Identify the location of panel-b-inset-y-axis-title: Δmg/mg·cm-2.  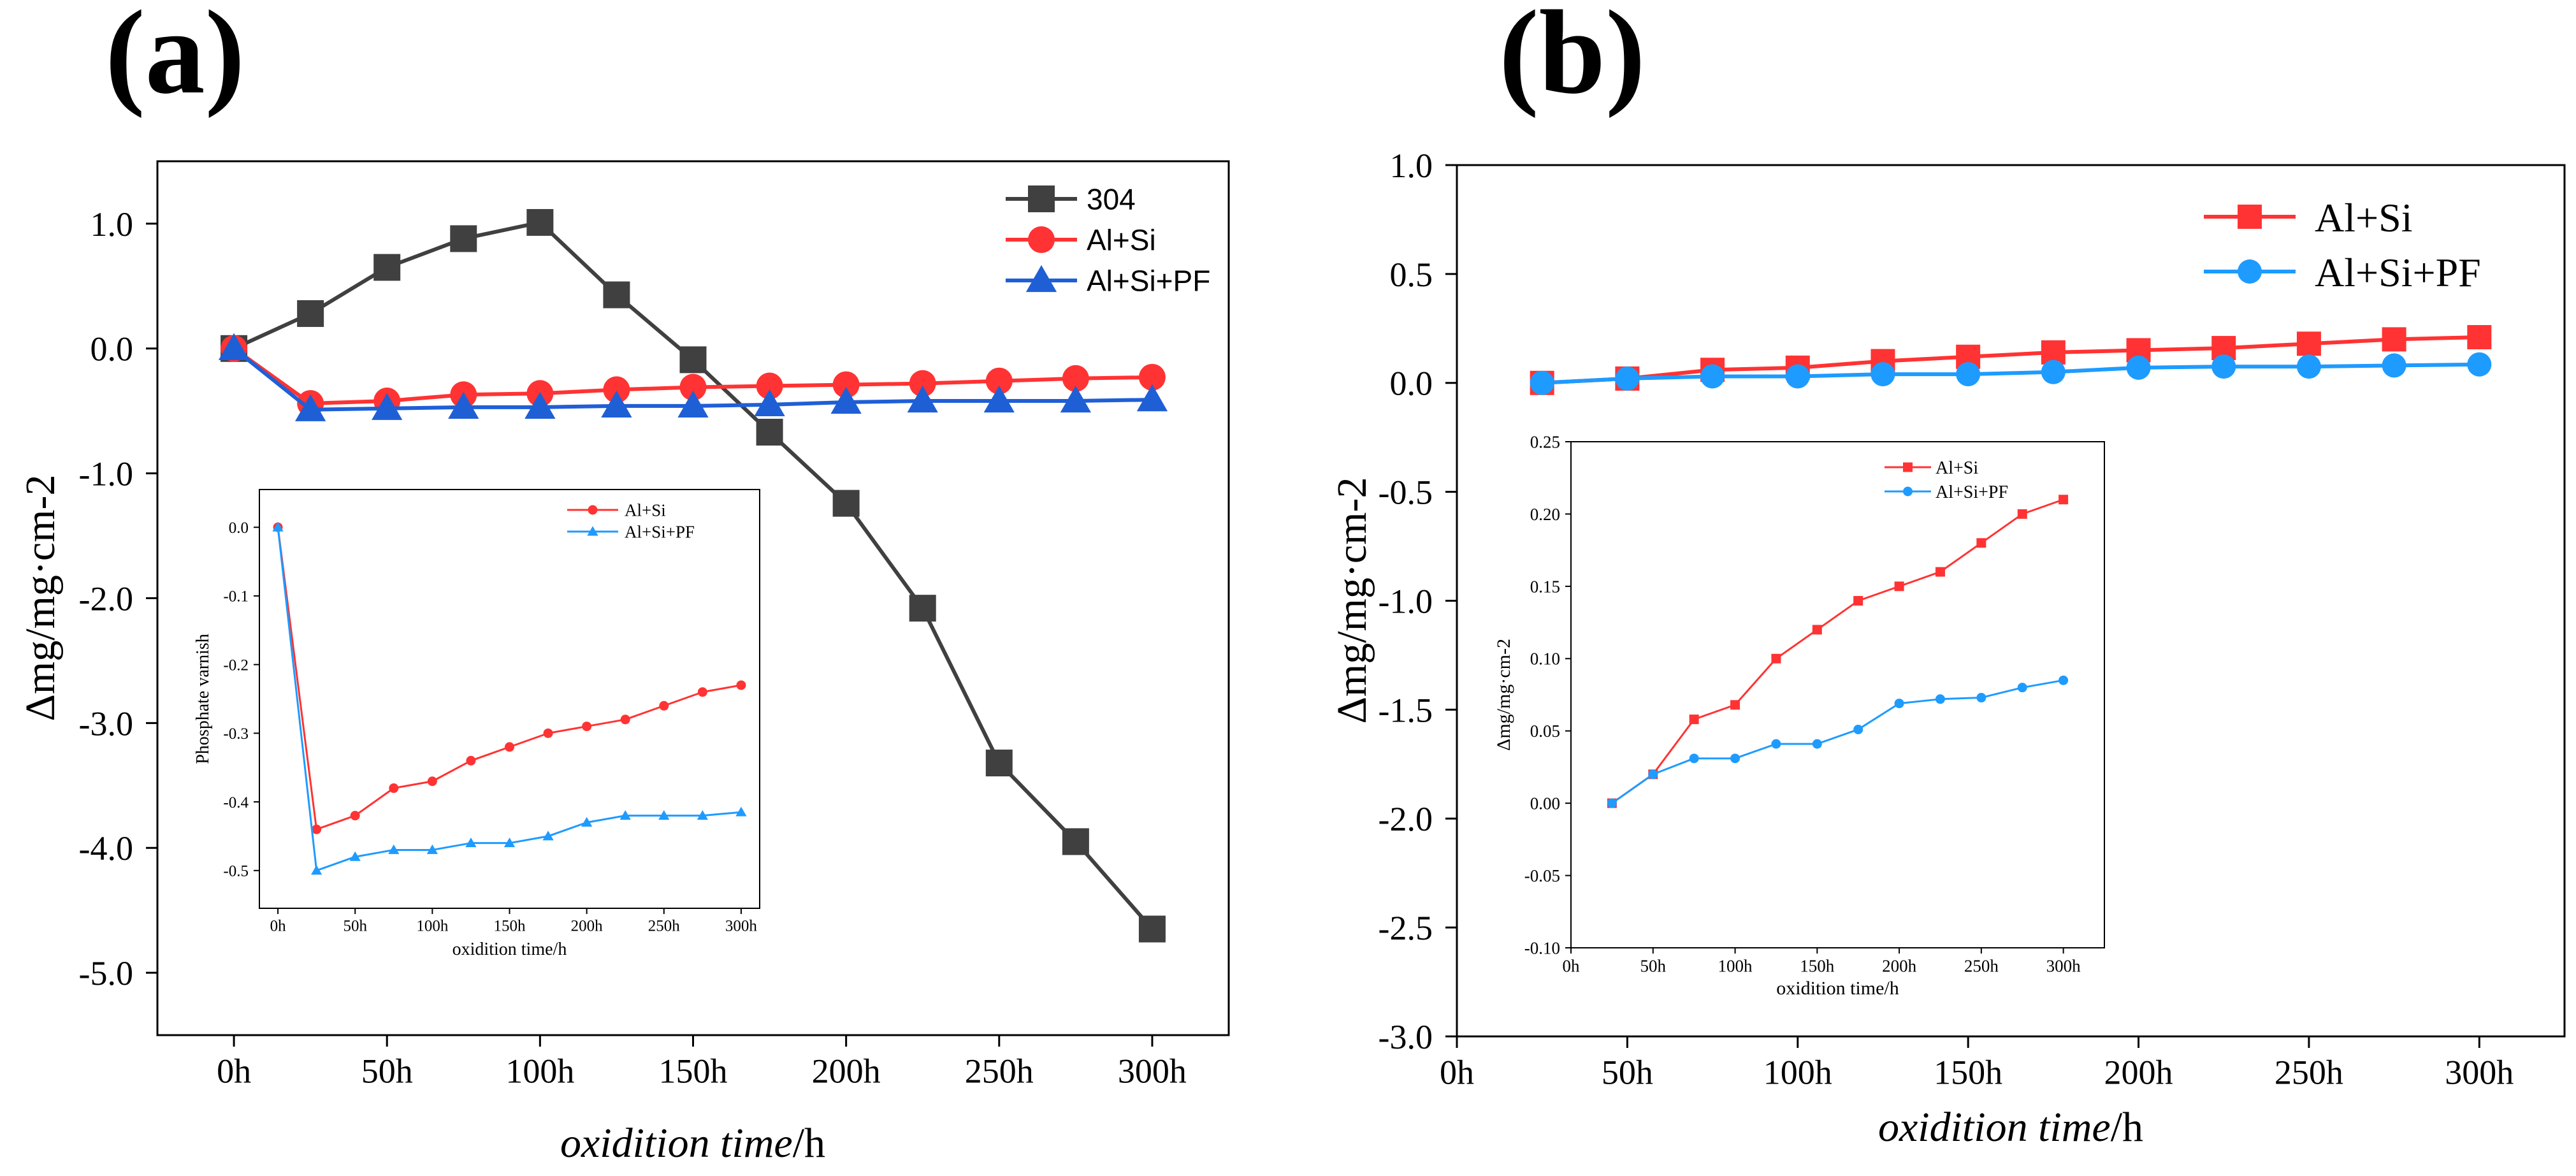
(1503, 695).